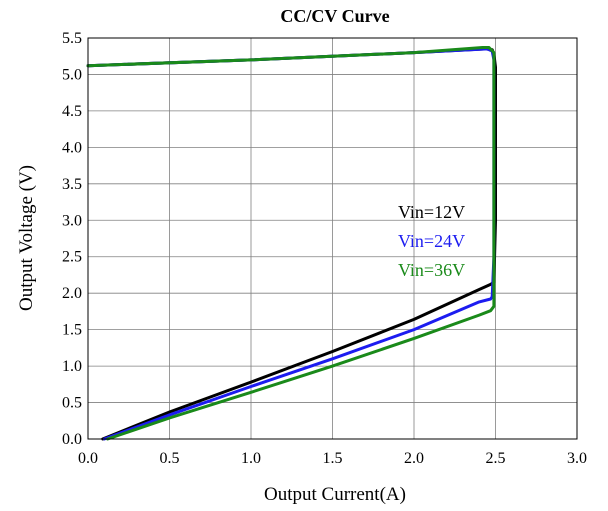  I want to click on legend-entry: Vin=36V, so click(431, 270).